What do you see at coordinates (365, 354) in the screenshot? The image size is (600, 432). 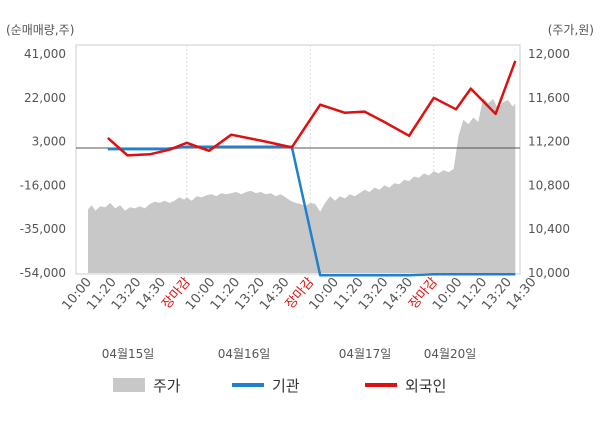 I see `date-label: 04월17일` at bounding box center [365, 354].